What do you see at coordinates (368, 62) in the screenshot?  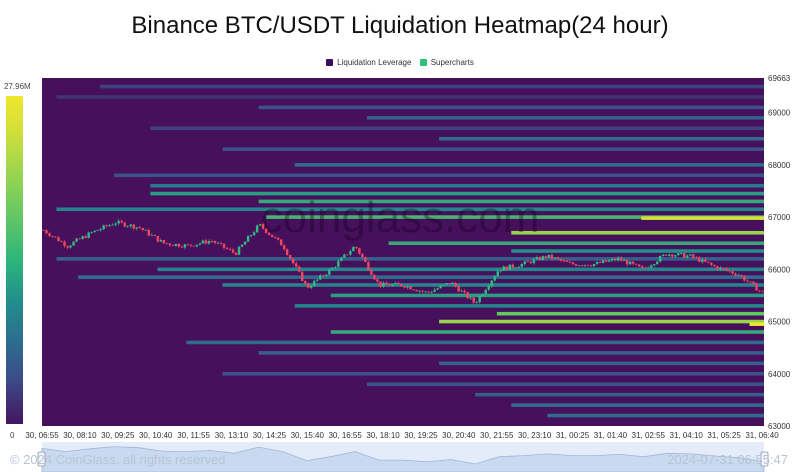 I see `legend-item-liquidation-leverage: Liquidation Leverage` at bounding box center [368, 62].